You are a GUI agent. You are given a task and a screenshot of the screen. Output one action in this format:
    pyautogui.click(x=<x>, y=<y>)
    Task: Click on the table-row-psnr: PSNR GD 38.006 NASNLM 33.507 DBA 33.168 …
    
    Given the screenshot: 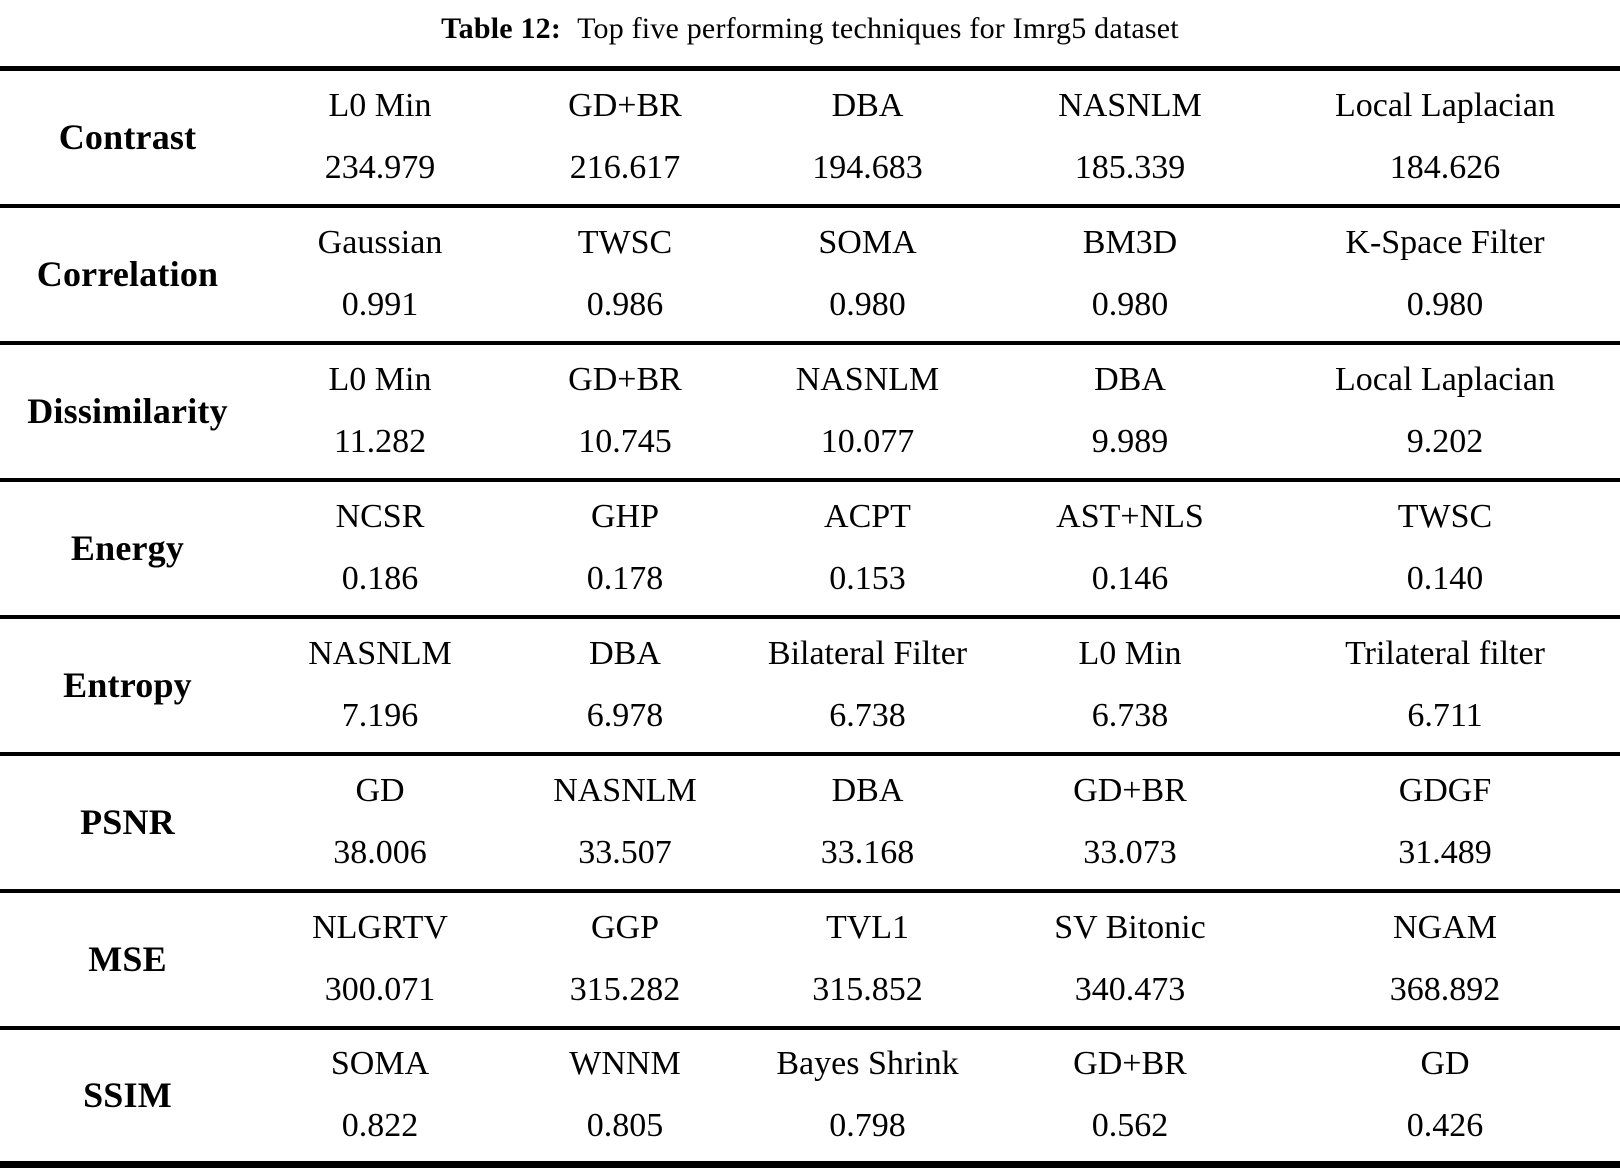 What is the action you would take?
    pyautogui.click(x=810, y=822)
    